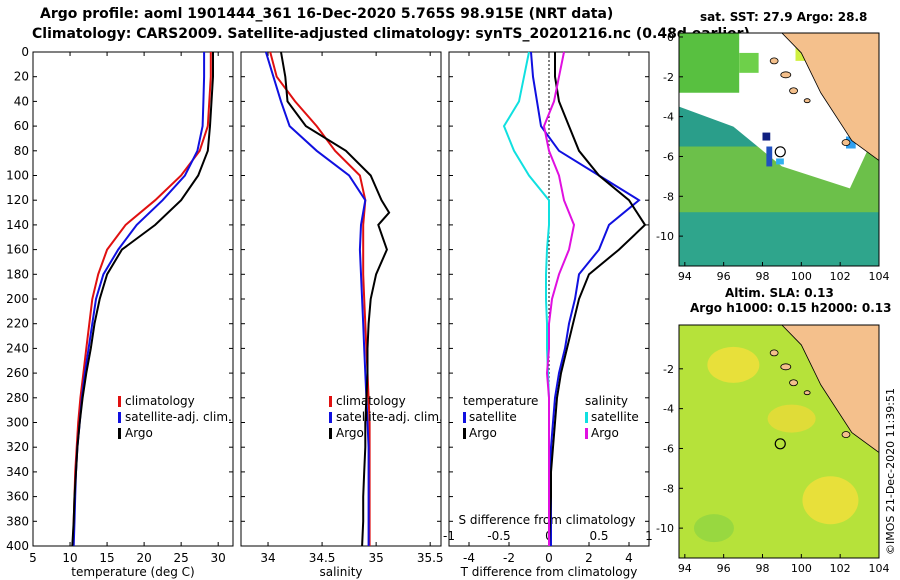 The height and width of the screenshot is (580, 900). What do you see at coordinates (375, 558) in the screenshot?
I see `x-tick-label: 35` at bounding box center [375, 558].